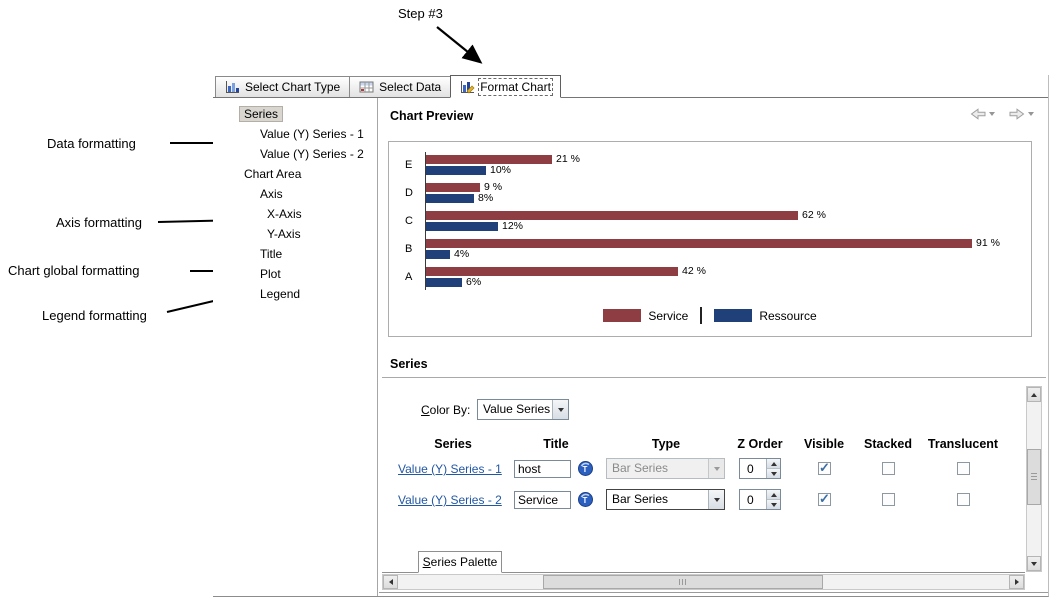 The height and width of the screenshot is (602, 1049). I want to click on bar-value-label: 4%, so click(462, 254).